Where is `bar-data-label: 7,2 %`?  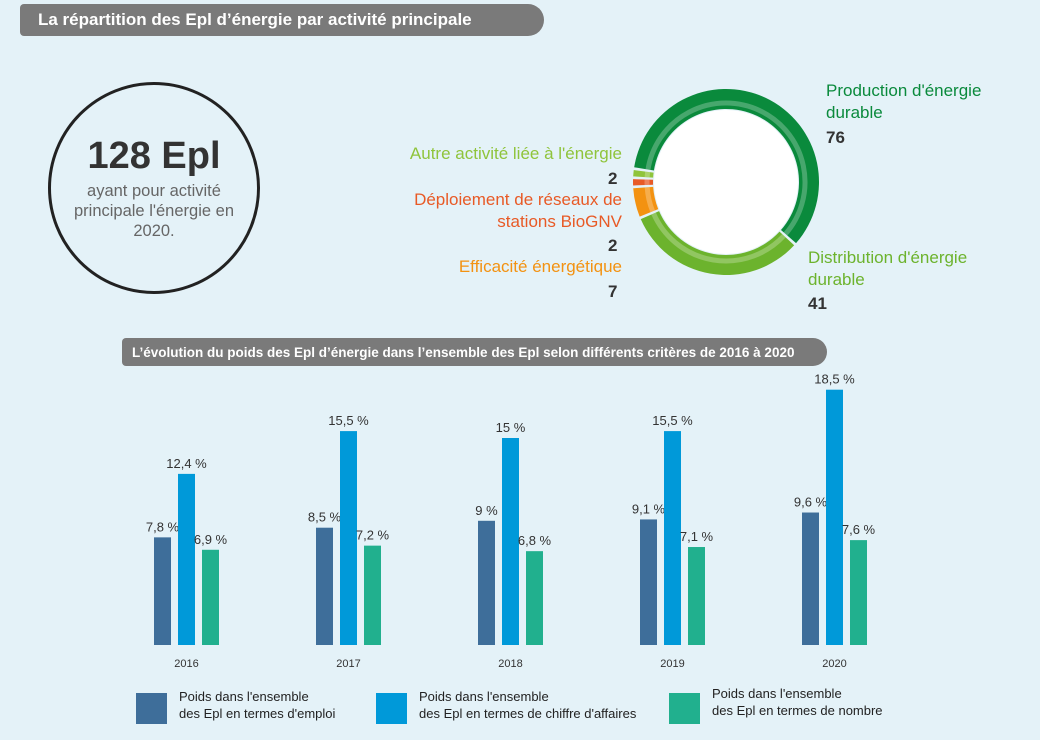 bar-data-label: 7,2 % is located at coordinates (373, 535).